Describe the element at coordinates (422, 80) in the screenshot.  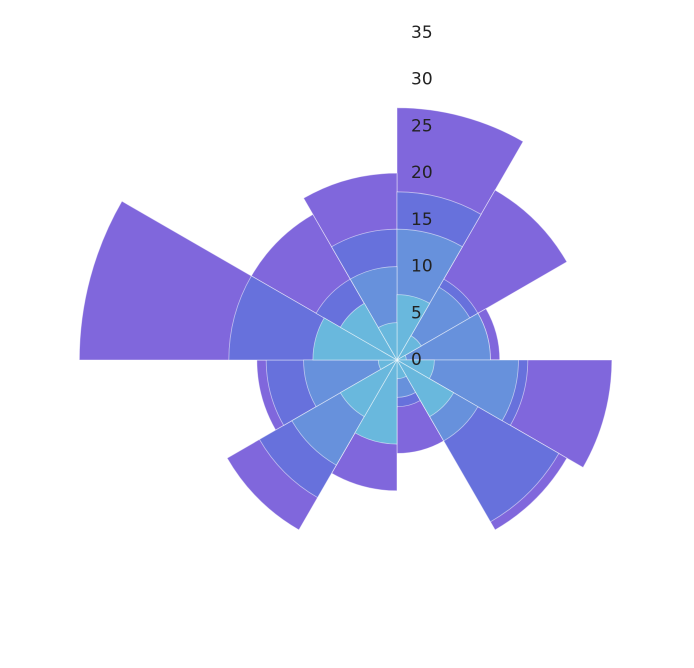
I see `radial-tick-label: 30` at that location.